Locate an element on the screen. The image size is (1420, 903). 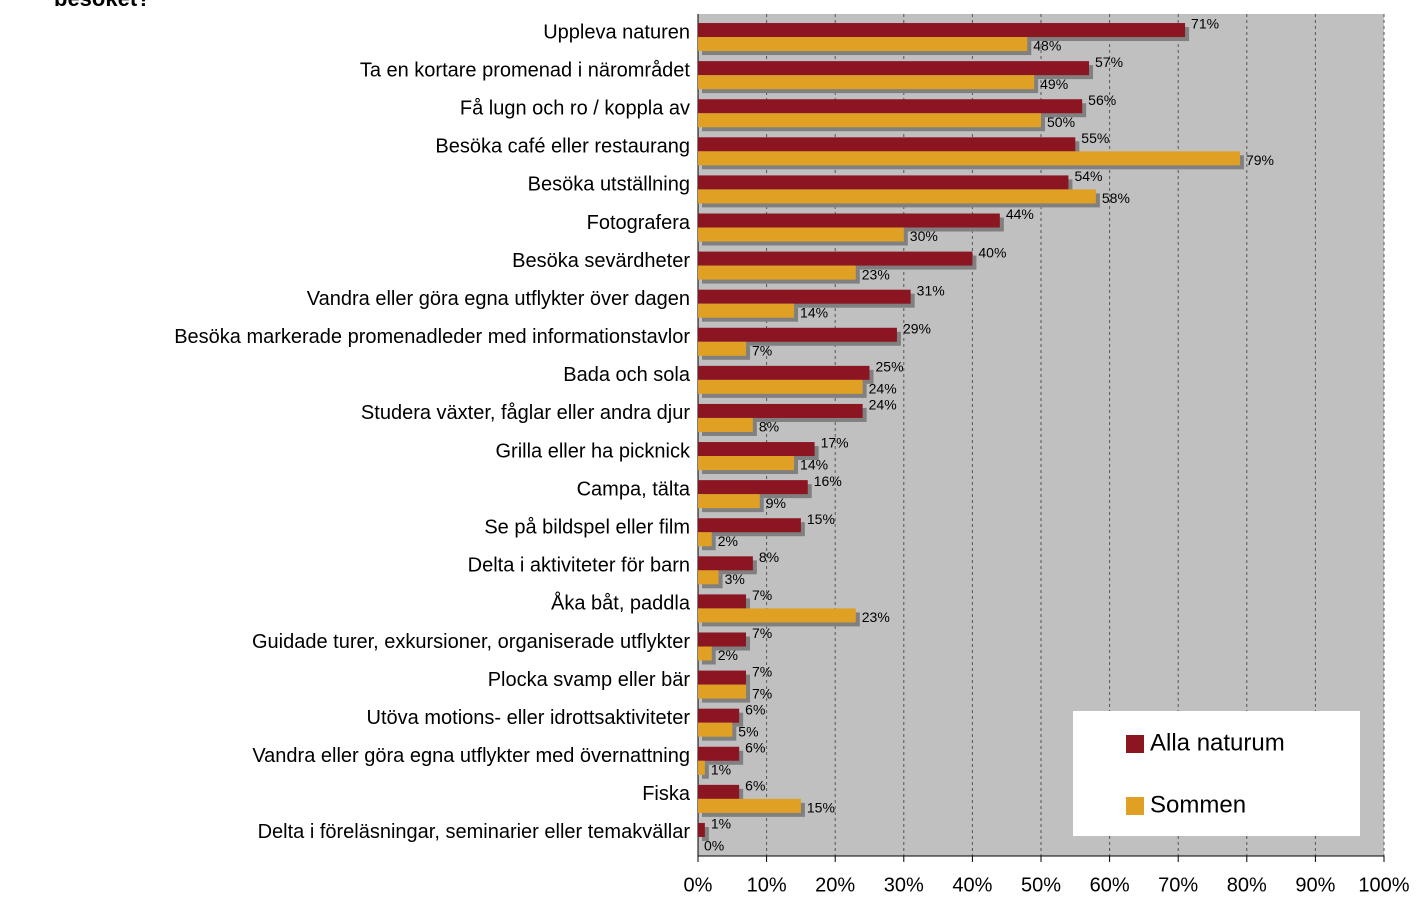
x-tick-label: 80% is located at coordinates (1247, 885).